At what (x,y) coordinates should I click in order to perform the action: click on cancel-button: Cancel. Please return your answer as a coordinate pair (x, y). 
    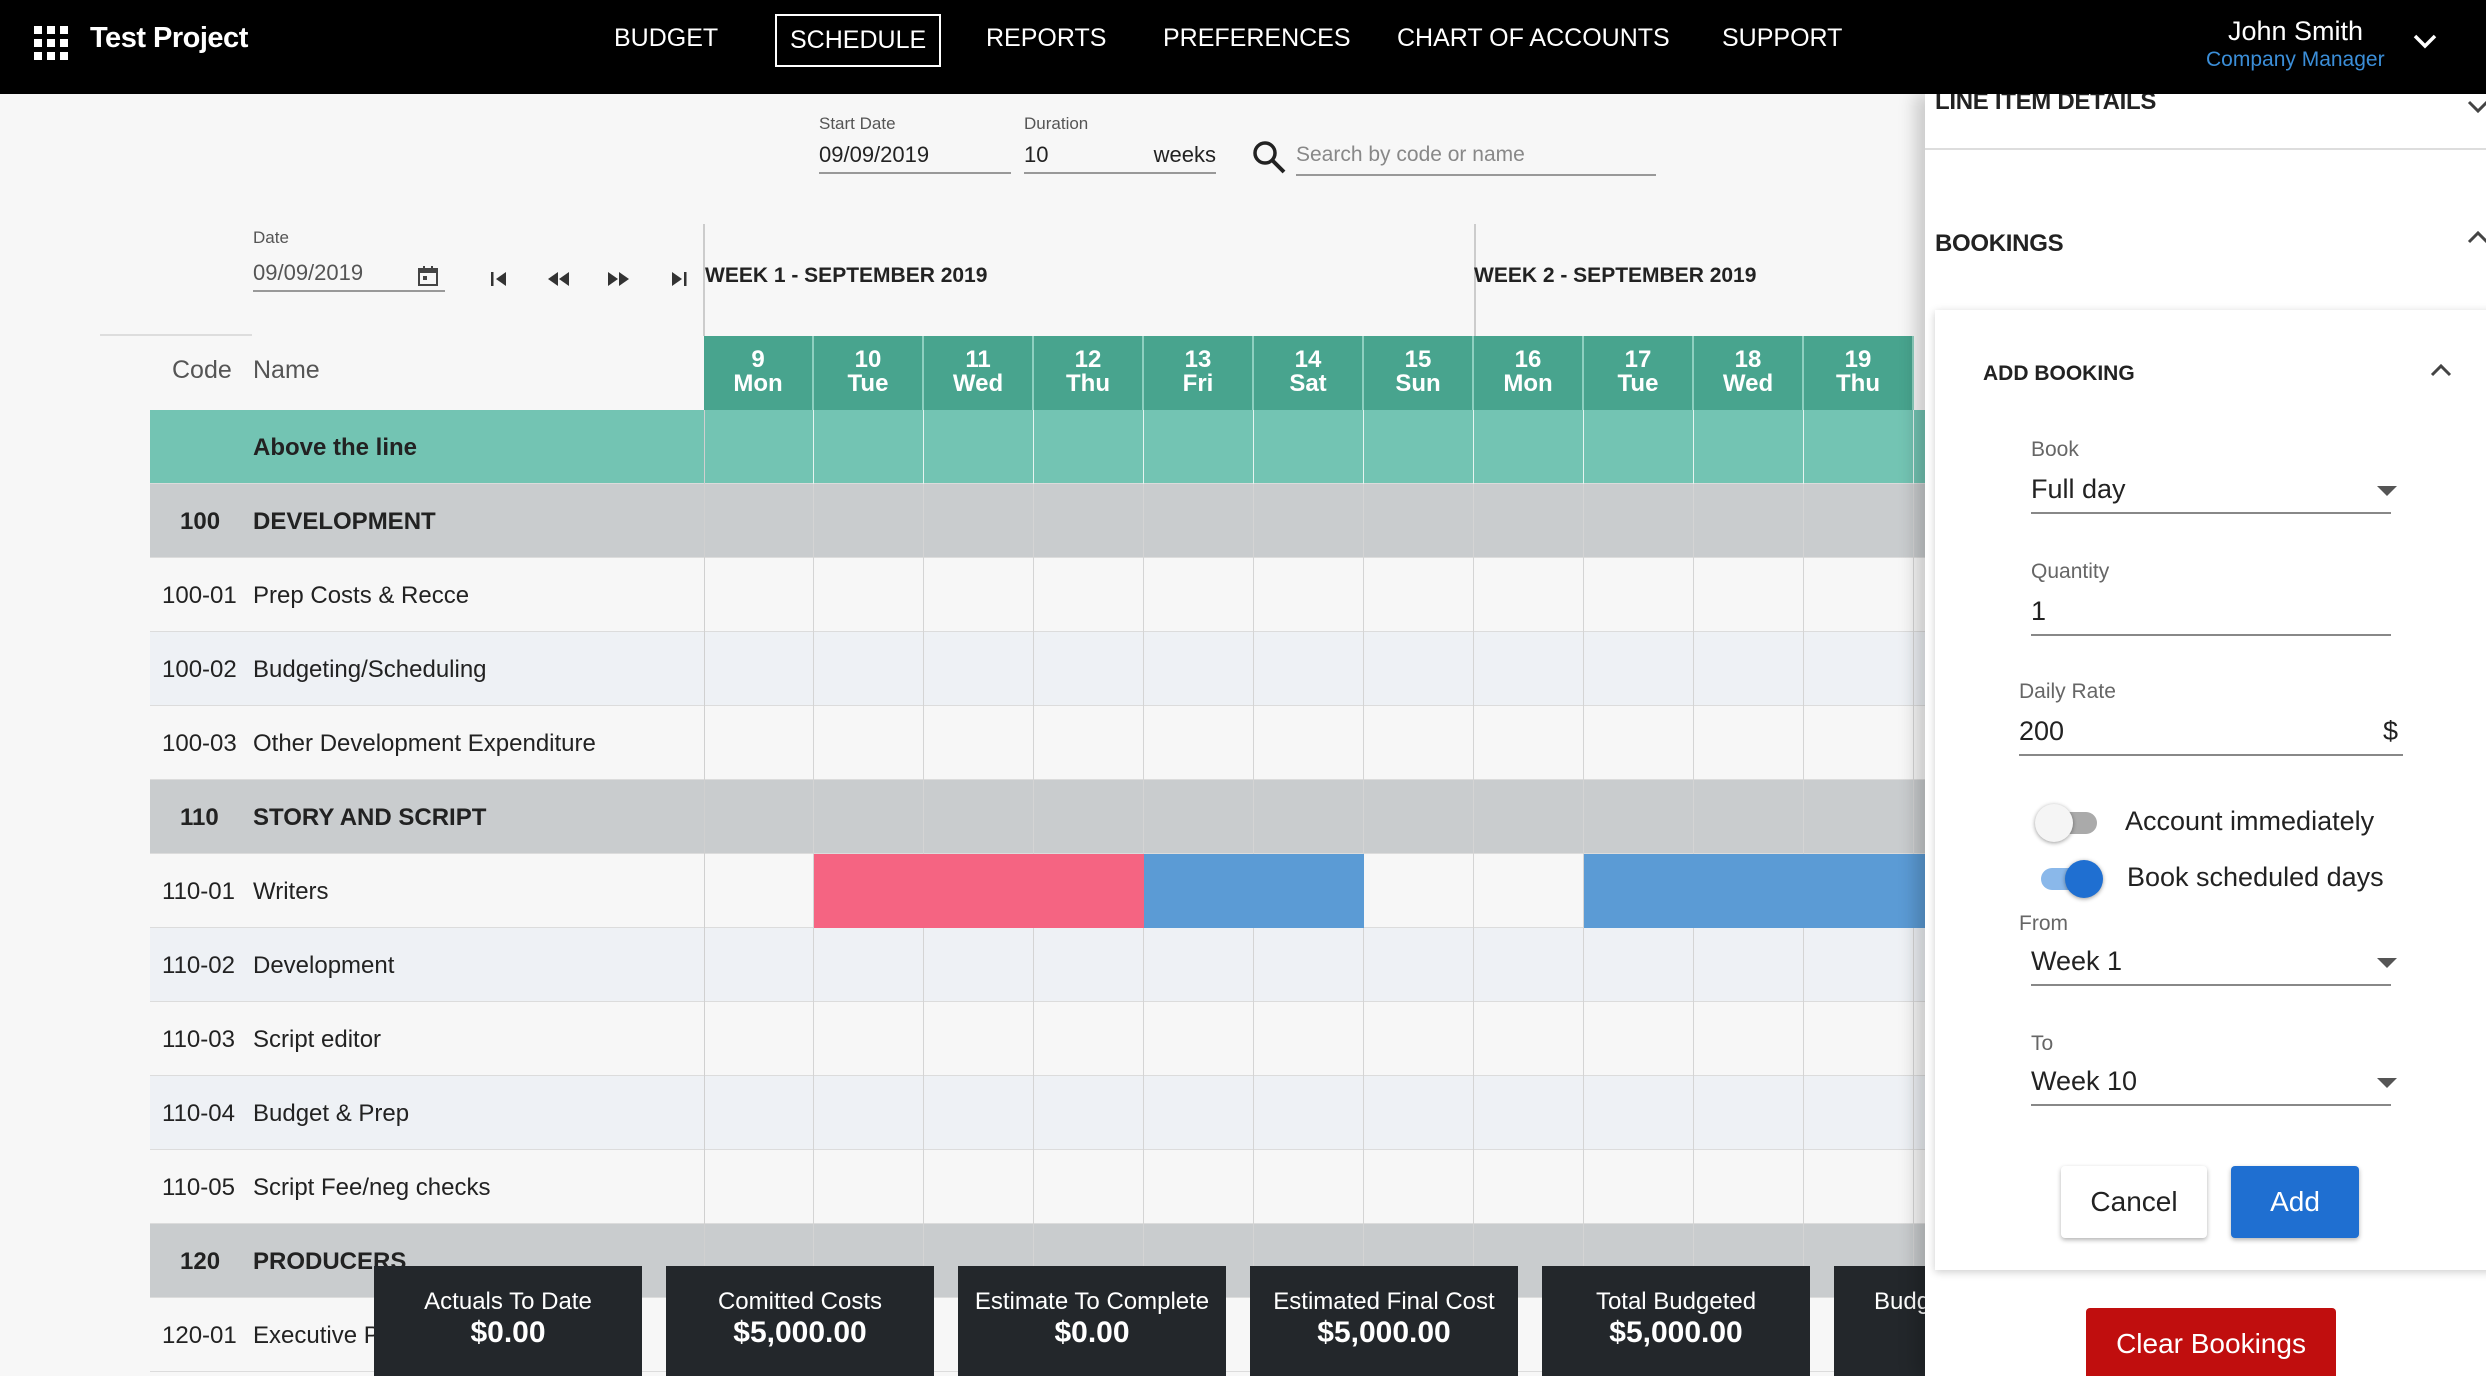
    Looking at the image, I should click on (2134, 1202).